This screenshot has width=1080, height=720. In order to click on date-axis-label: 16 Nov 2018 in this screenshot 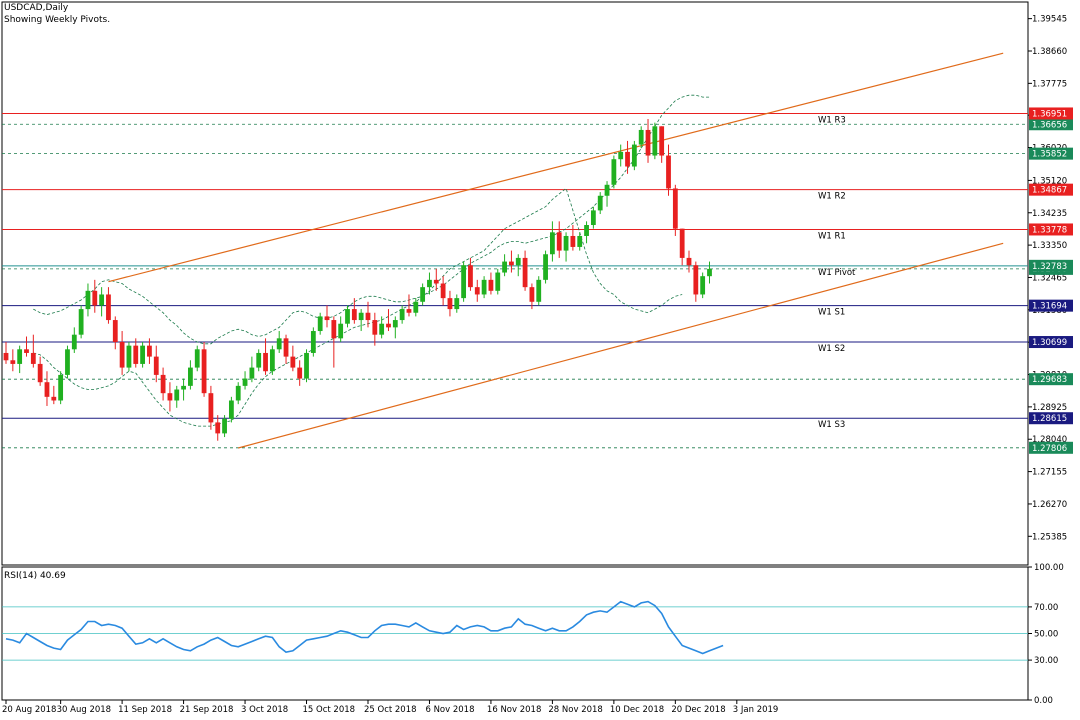, I will do `click(514, 710)`.